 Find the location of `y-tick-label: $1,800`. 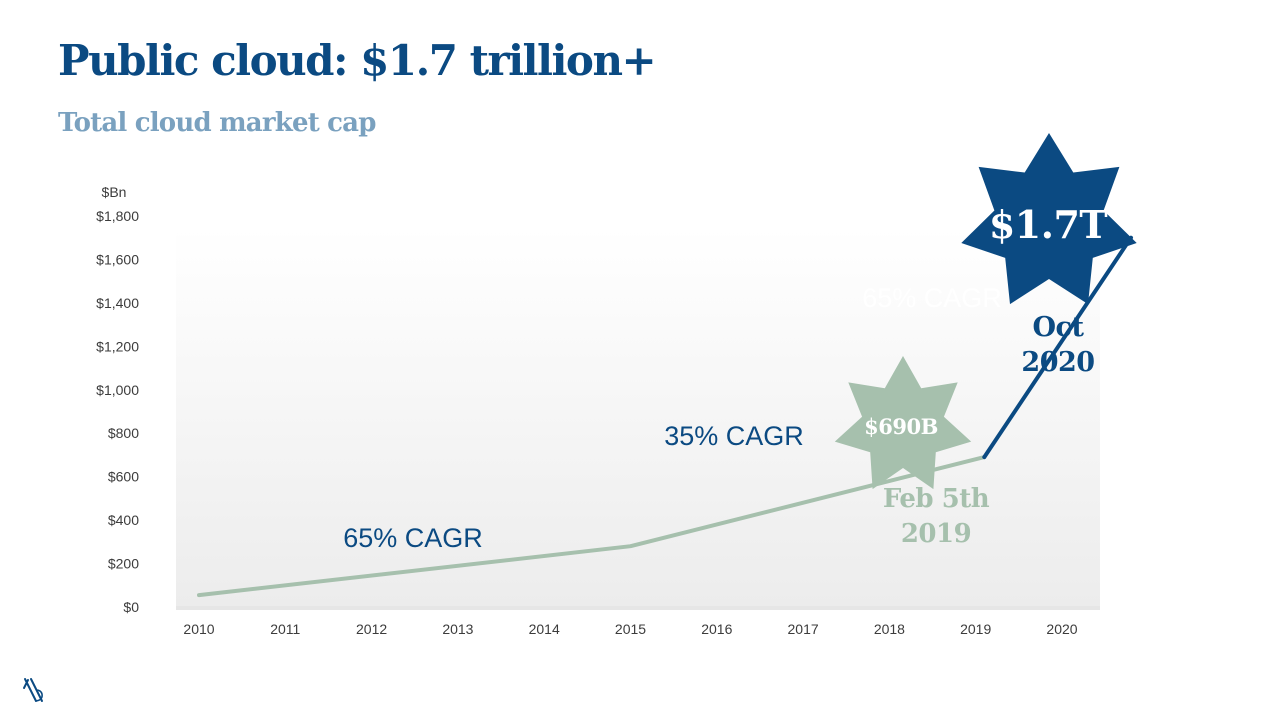

y-tick-label: $1,800 is located at coordinates (117, 216).